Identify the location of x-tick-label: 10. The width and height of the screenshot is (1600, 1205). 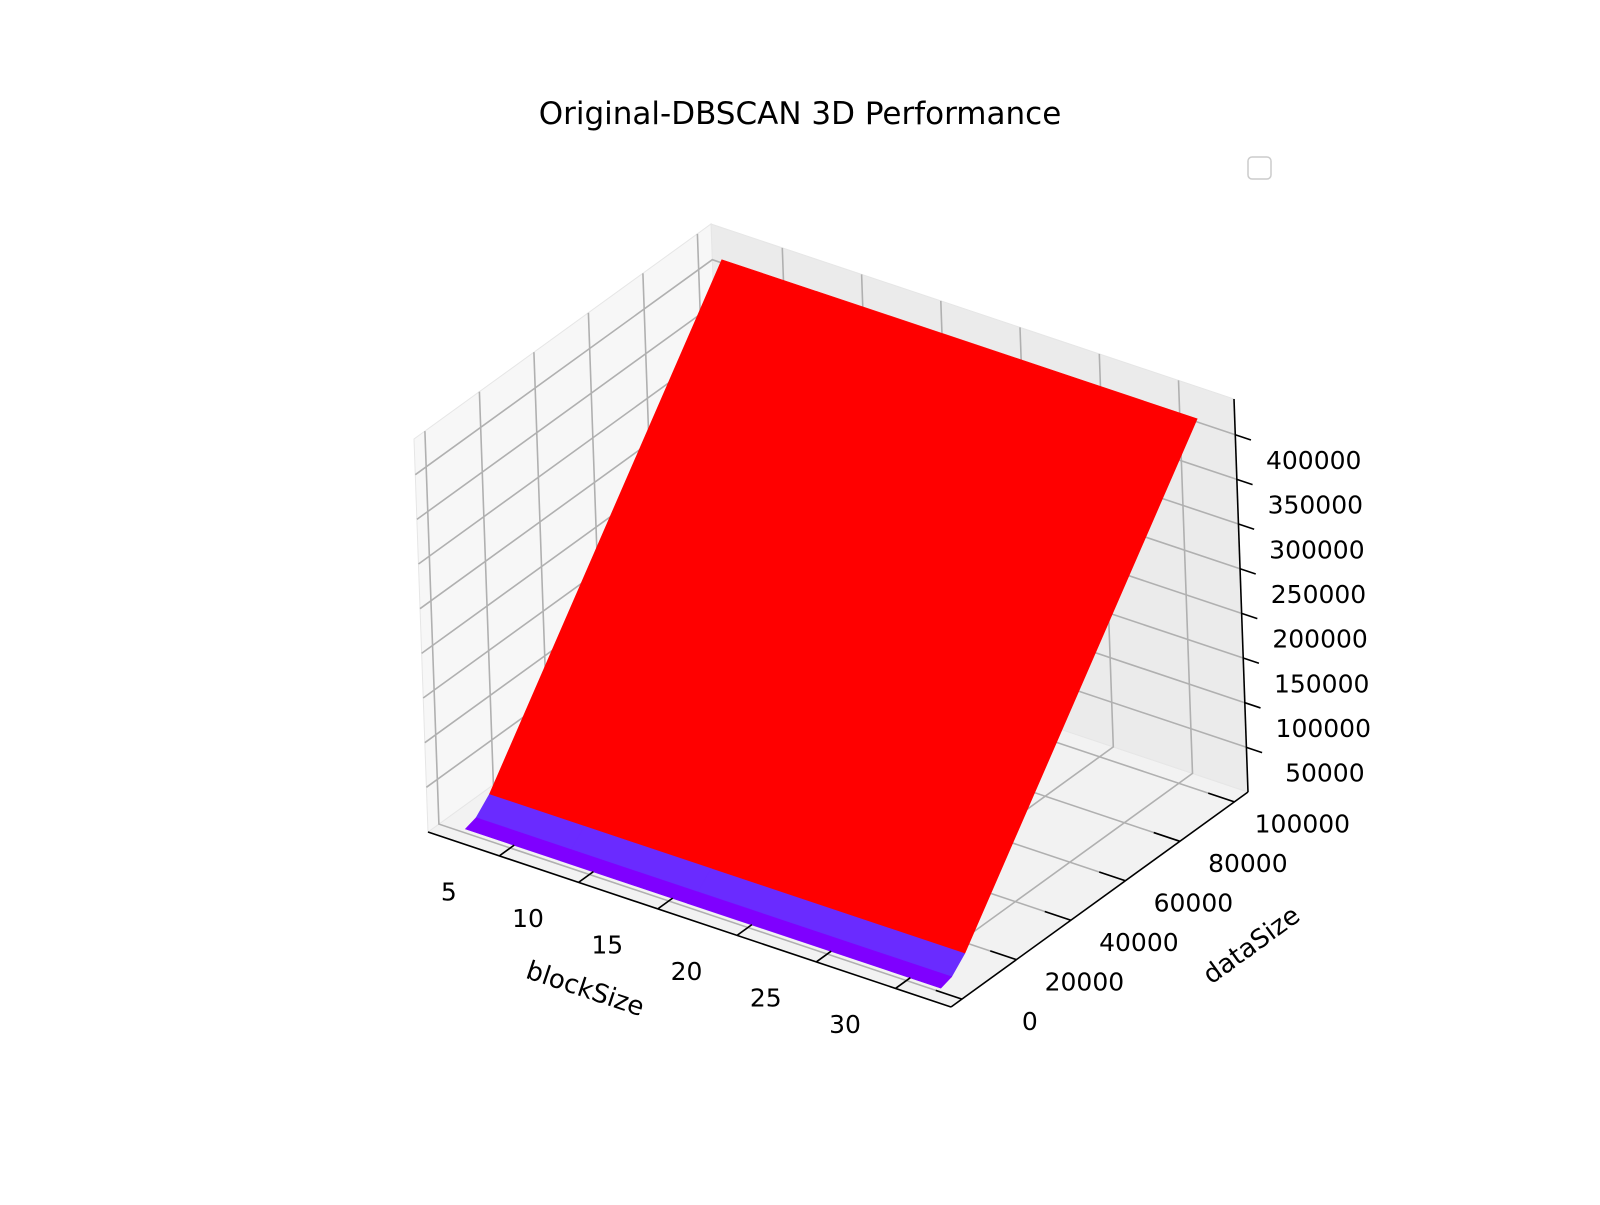
(528, 918).